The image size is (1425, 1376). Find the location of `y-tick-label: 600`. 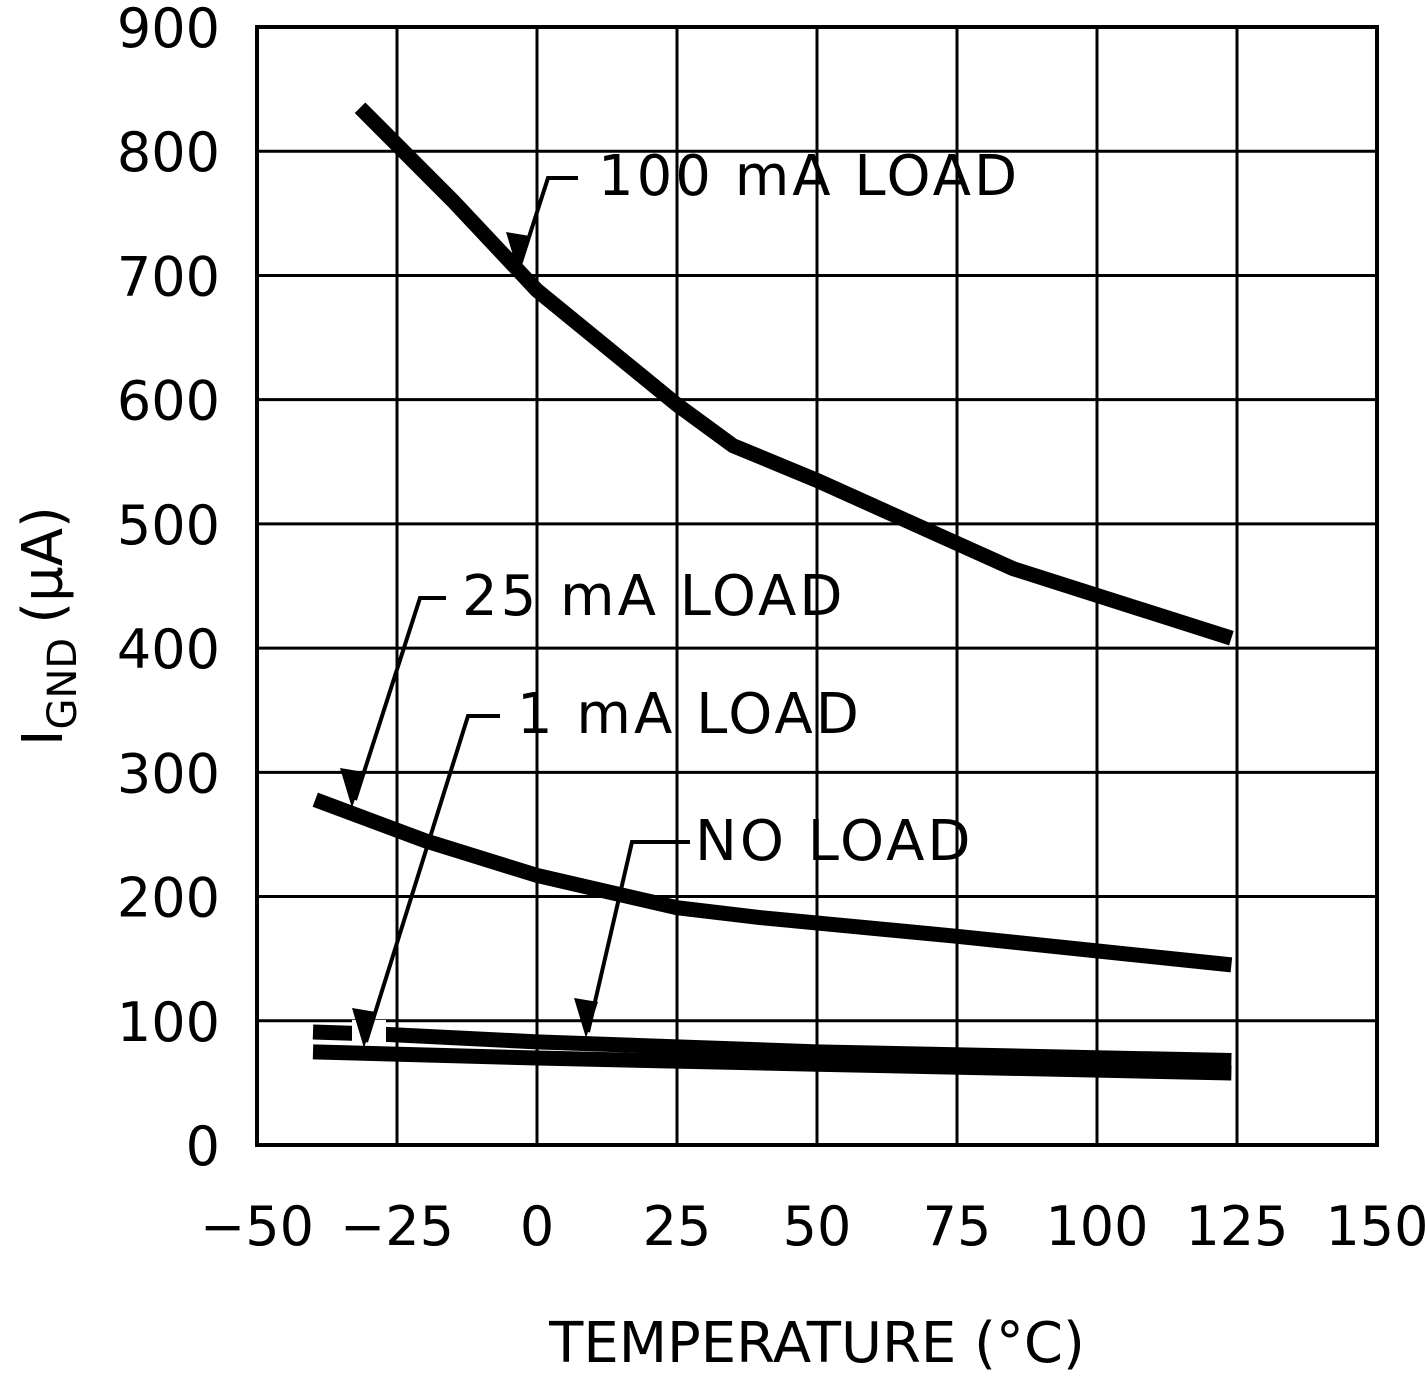

y-tick-label: 600 is located at coordinates (168, 401).